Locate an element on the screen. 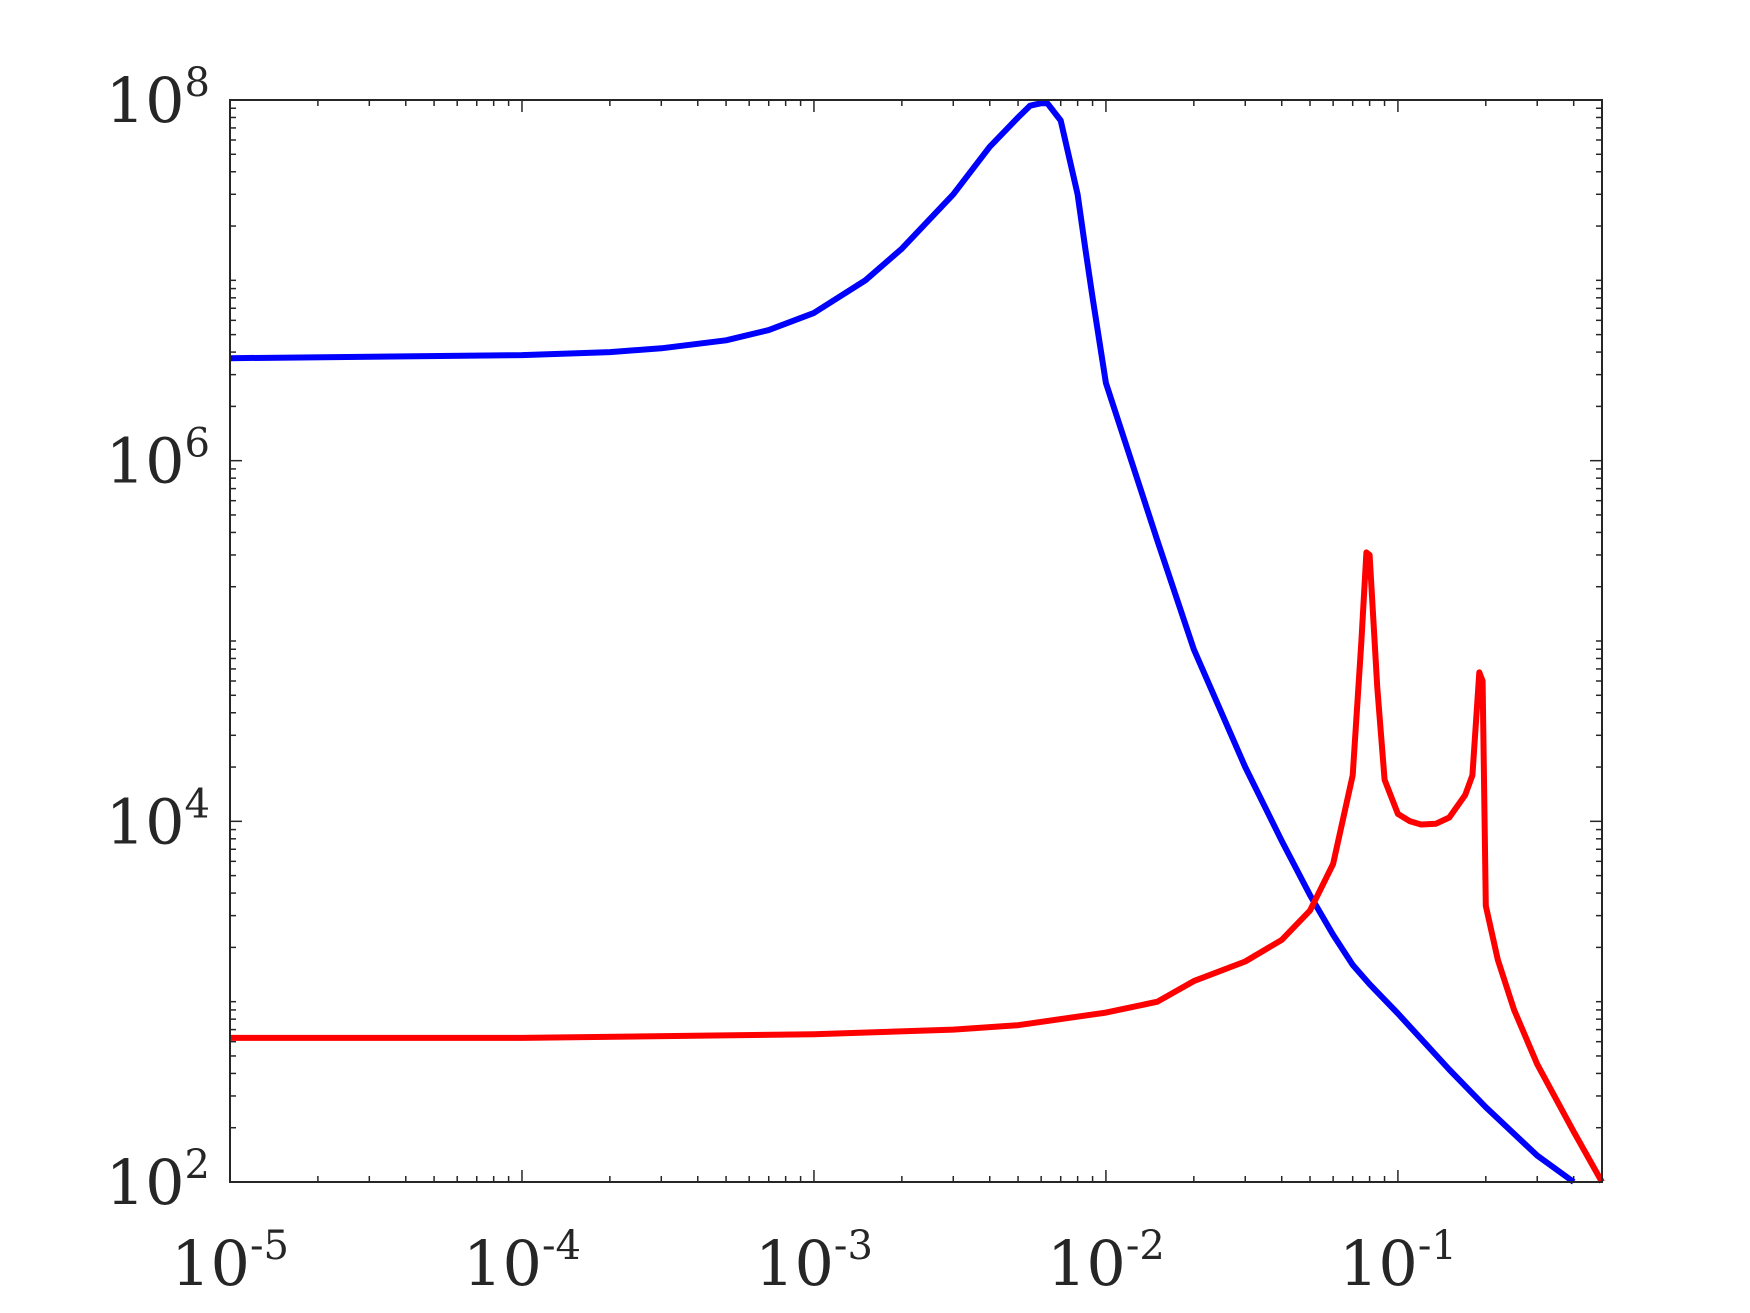 Image resolution: width=1750 pixels, height=1313 pixels. x-tick-label: 10⁻⁴ is located at coordinates (522, 1261).